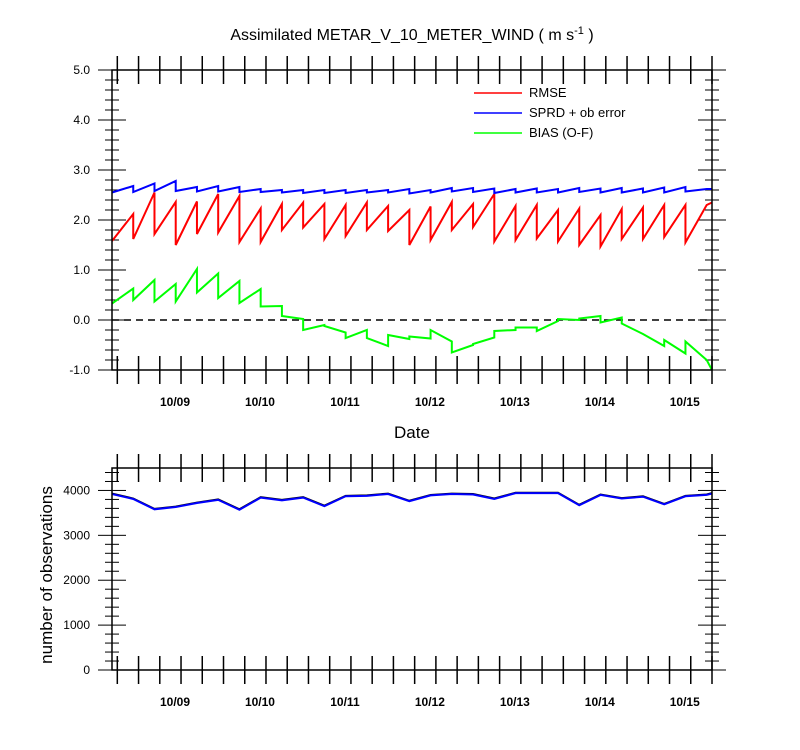  What do you see at coordinates (561, 132) in the screenshot?
I see `legend-label-bias: BIAS (O-F)` at bounding box center [561, 132].